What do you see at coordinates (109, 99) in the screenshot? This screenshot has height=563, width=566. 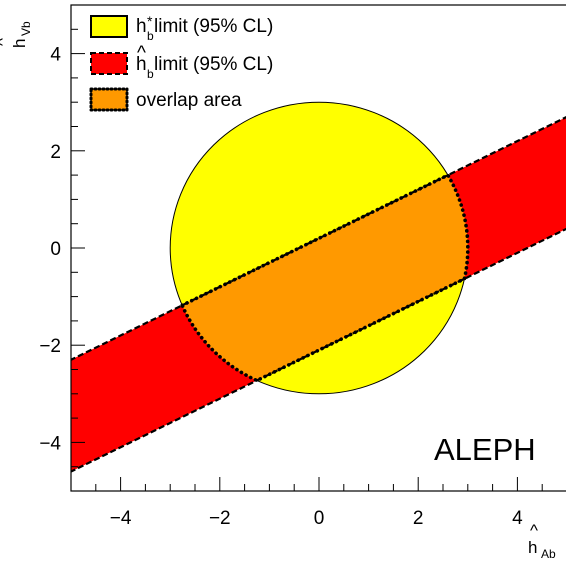 I see `legend-swatch-overlap` at bounding box center [109, 99].